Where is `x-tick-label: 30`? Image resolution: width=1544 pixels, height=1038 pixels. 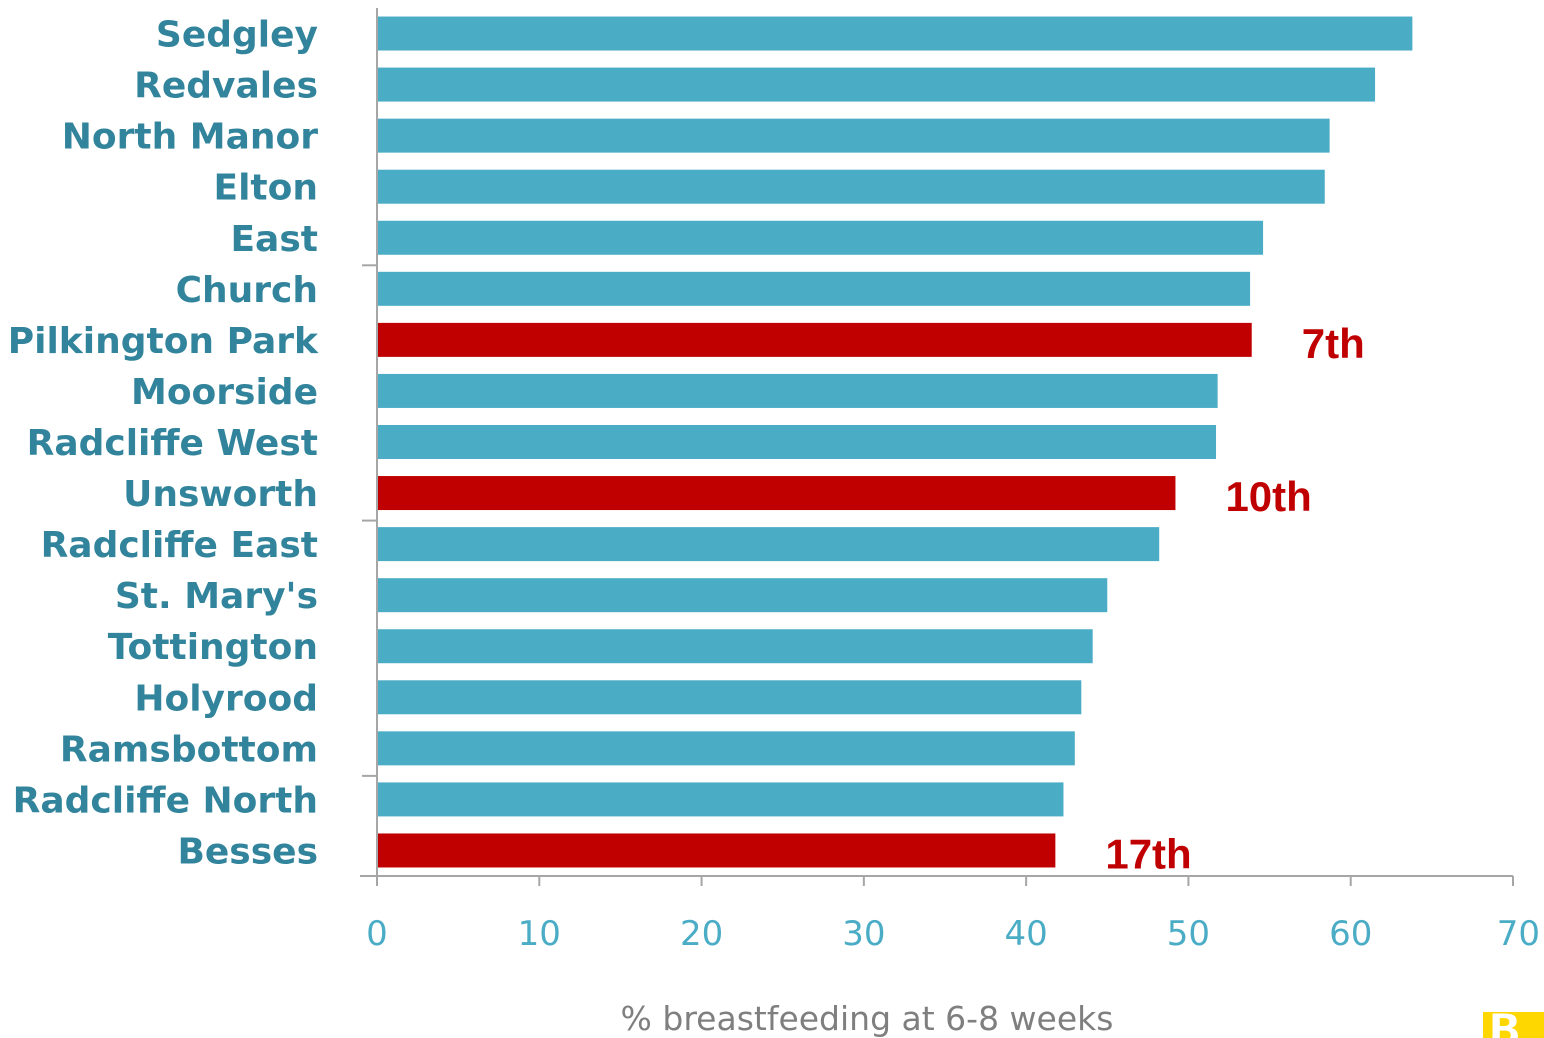
x-tick-label: 30 is located at coordinates (863, 934).